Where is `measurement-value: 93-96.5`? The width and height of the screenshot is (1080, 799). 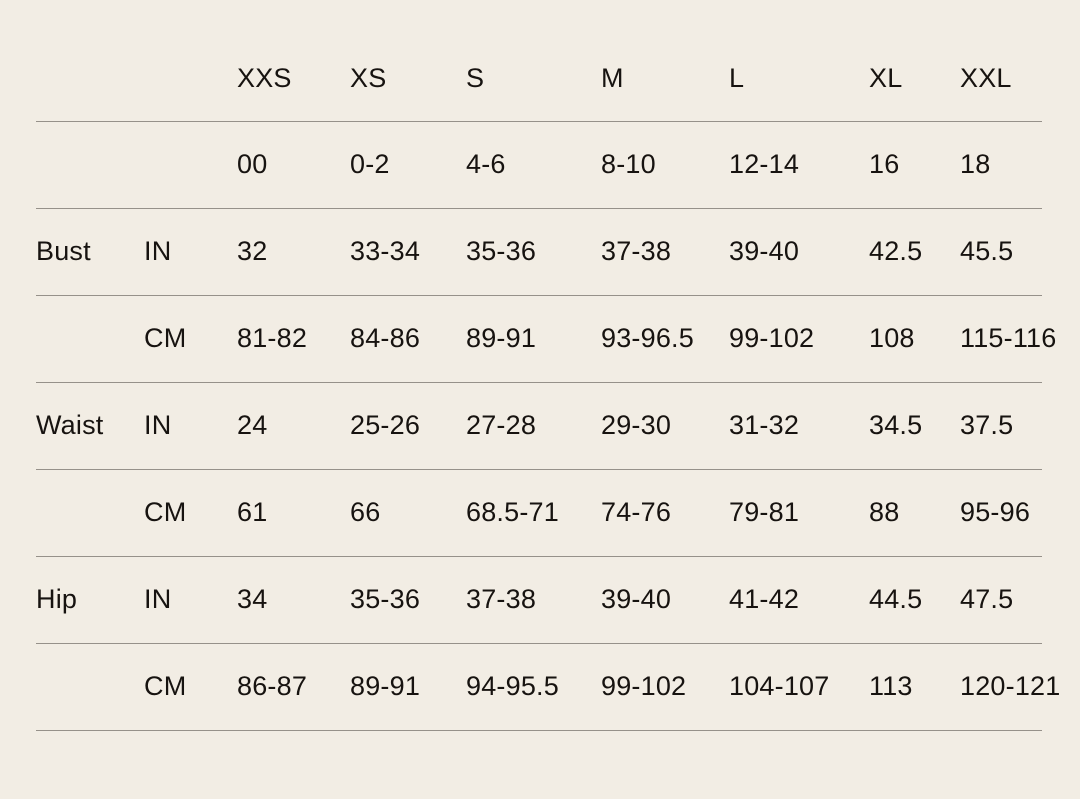
measurement-value: 93-96.5 is located at coordinates (665, 339).